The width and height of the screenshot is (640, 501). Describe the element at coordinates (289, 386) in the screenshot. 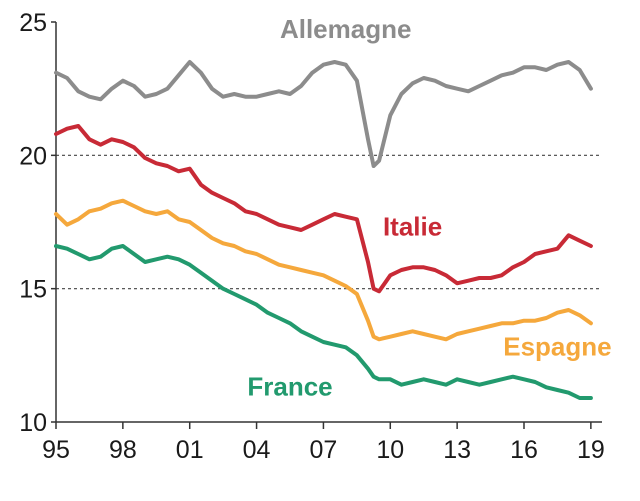

I see `series-label-france: France` at that location.